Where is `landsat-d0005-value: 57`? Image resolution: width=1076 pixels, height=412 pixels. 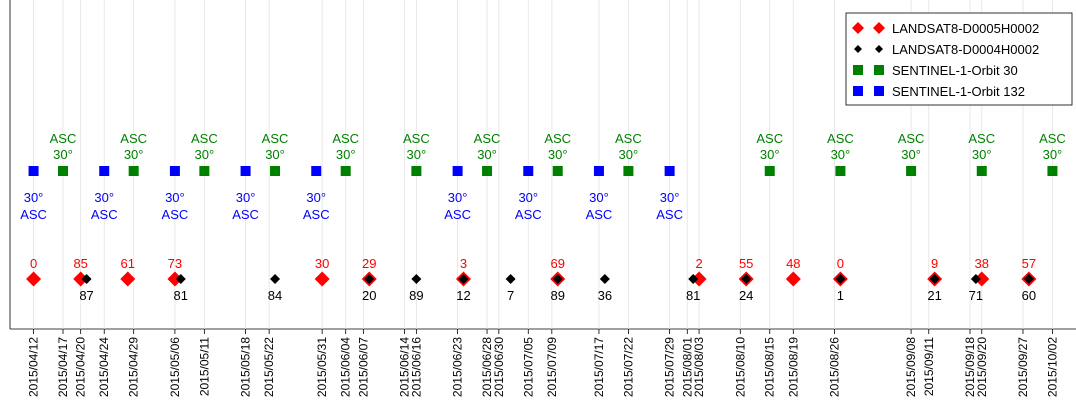 landsat-d0005-value: 57 is located at coordinates (1029, 263).